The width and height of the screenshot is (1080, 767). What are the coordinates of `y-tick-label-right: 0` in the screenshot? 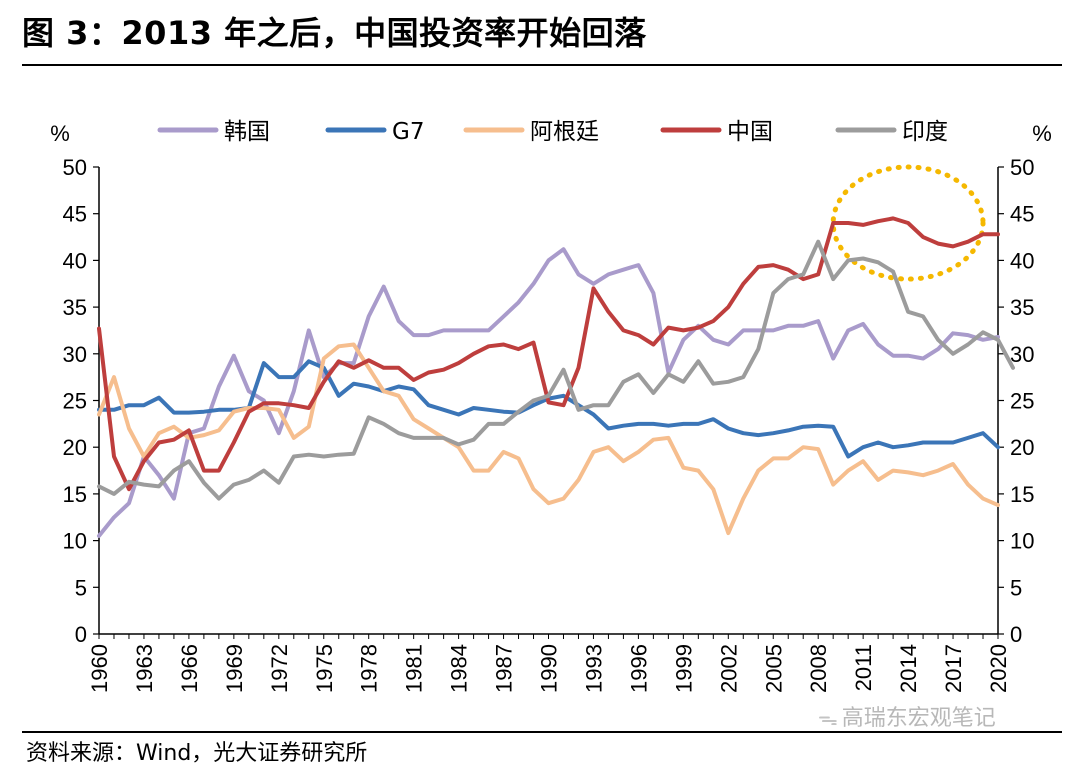 It's located at (1016, 634).